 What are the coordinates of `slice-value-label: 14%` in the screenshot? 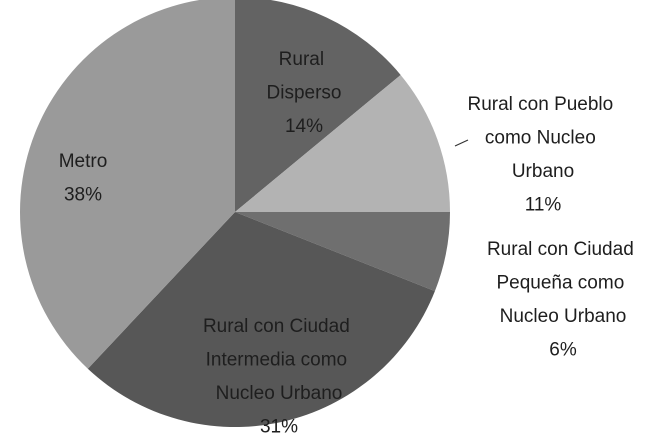 It's located at (304, 126).